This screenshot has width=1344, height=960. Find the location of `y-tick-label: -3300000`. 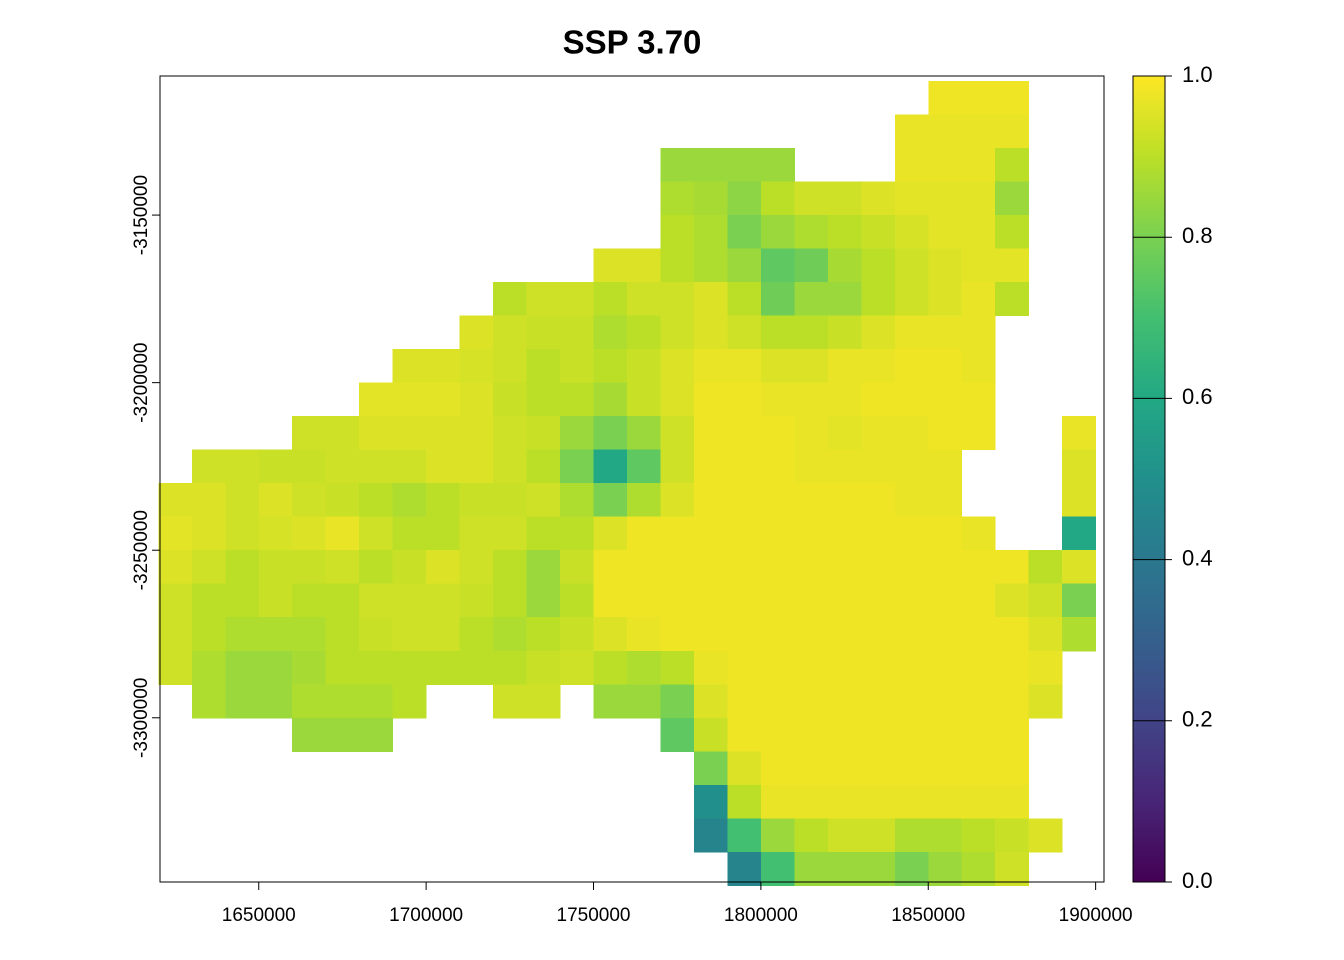

y-tick-label: -3300000 is located at coordinates (141, 718).